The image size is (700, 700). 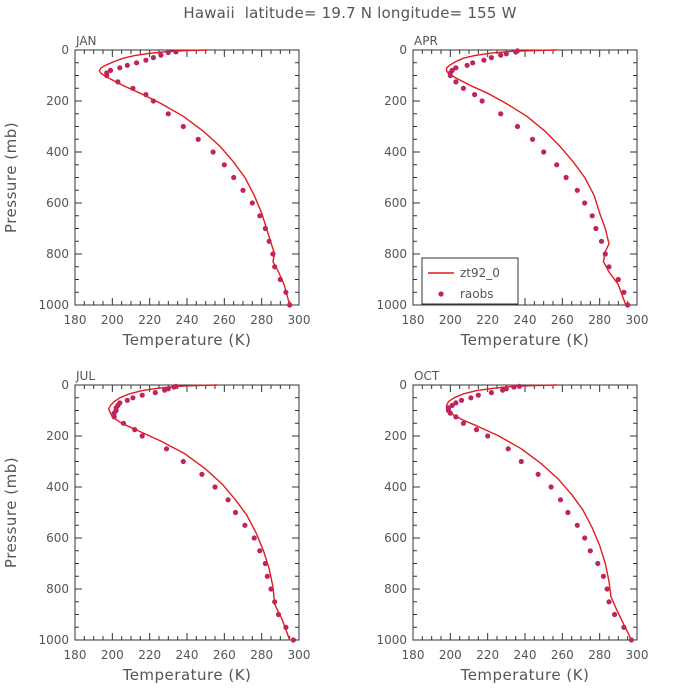 What do you see at coordinates (57, 436) in the screenshot?
I see `y-tick-label: 200` at bounding box center [57, 436].